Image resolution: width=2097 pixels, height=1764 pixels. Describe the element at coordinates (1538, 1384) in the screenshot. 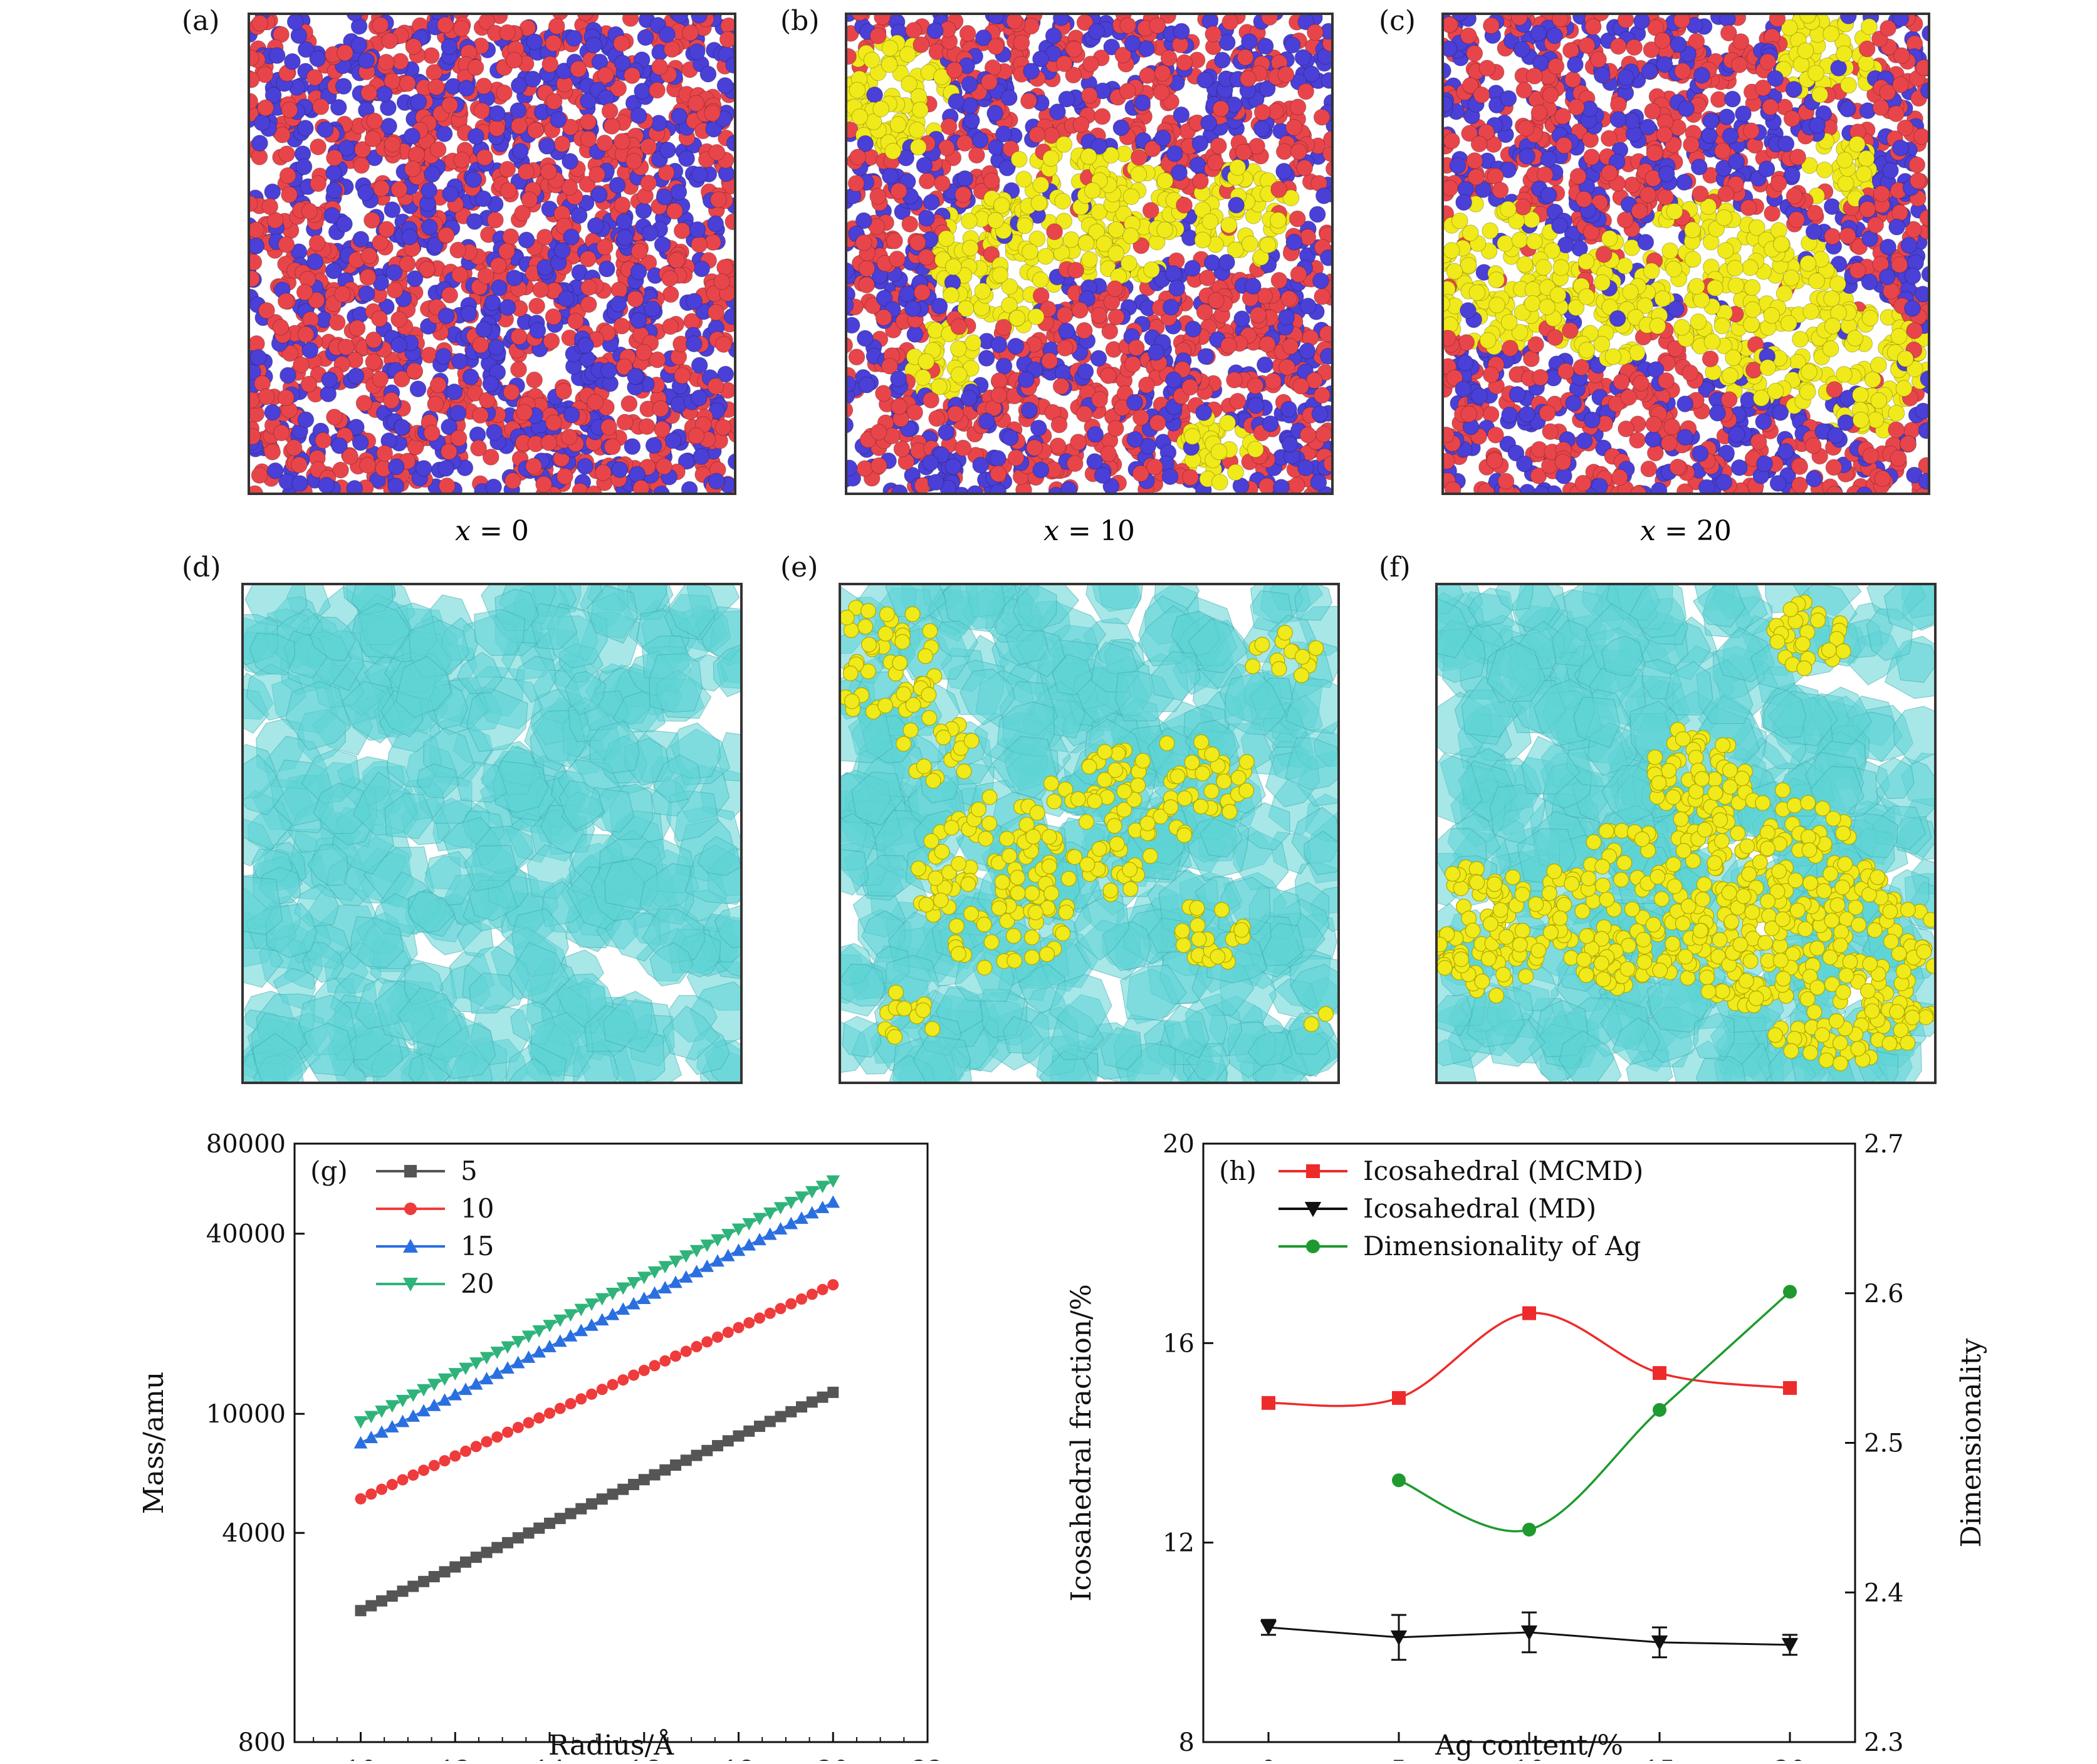

I see `series-2: Dimensionality of Ag` at that location.